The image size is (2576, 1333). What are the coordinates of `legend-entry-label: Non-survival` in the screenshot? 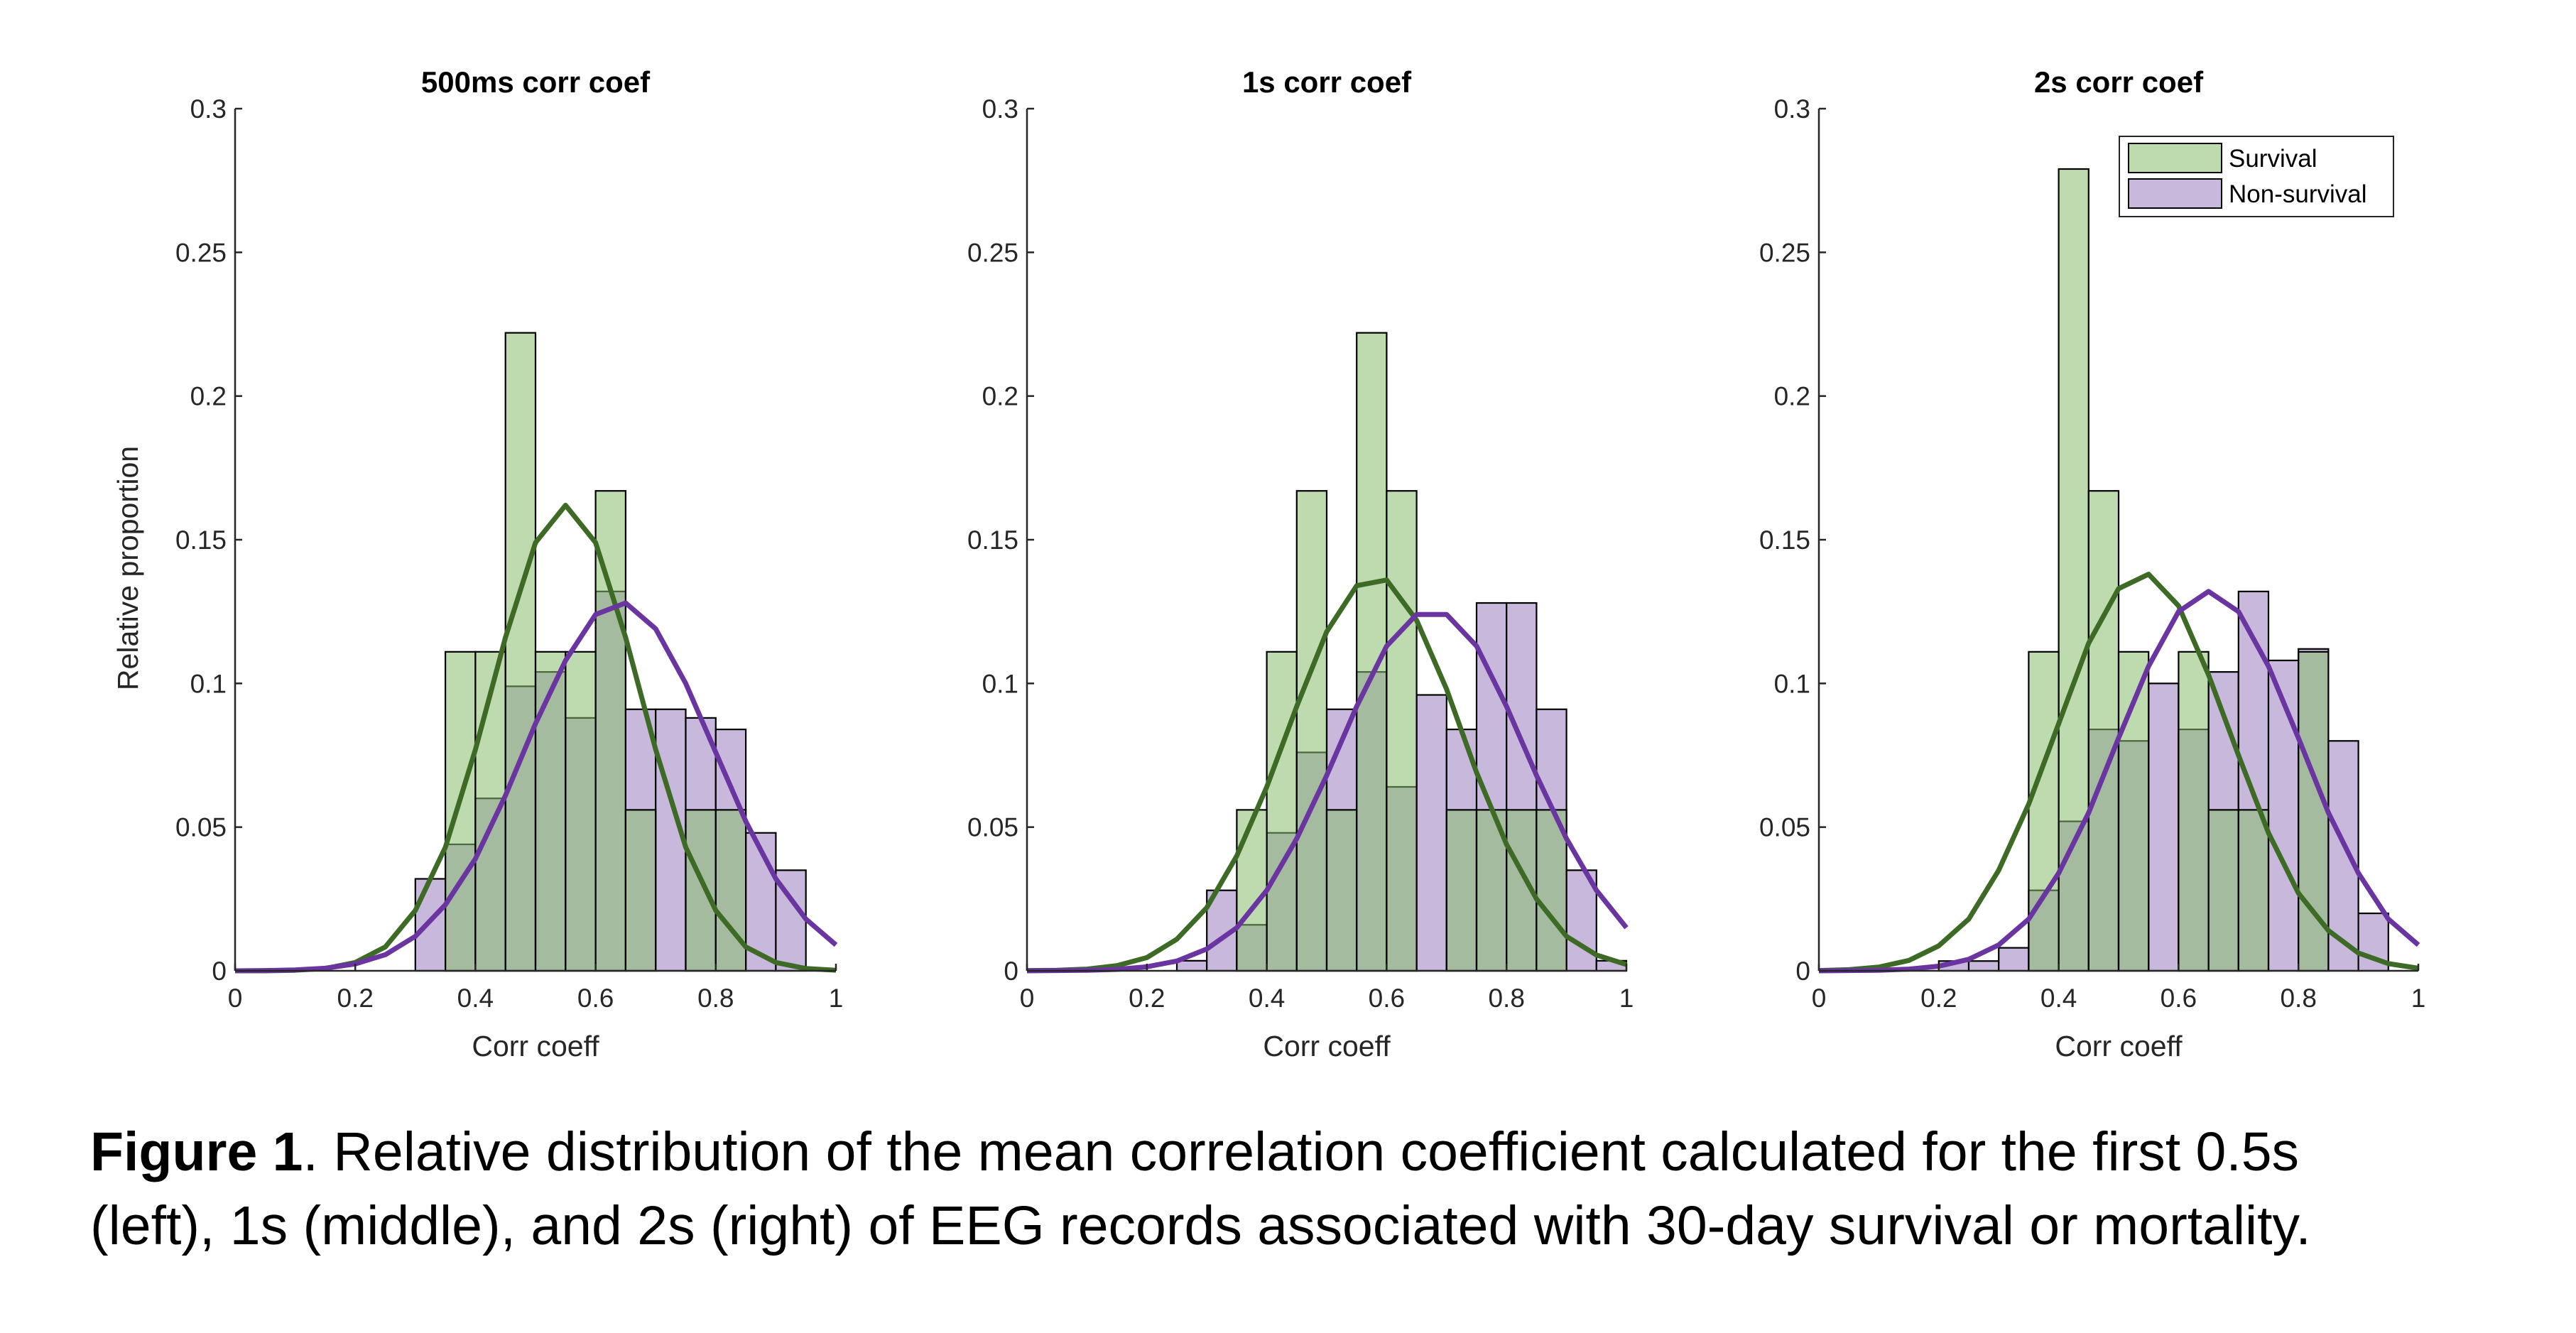 It's located at (2298, 194).